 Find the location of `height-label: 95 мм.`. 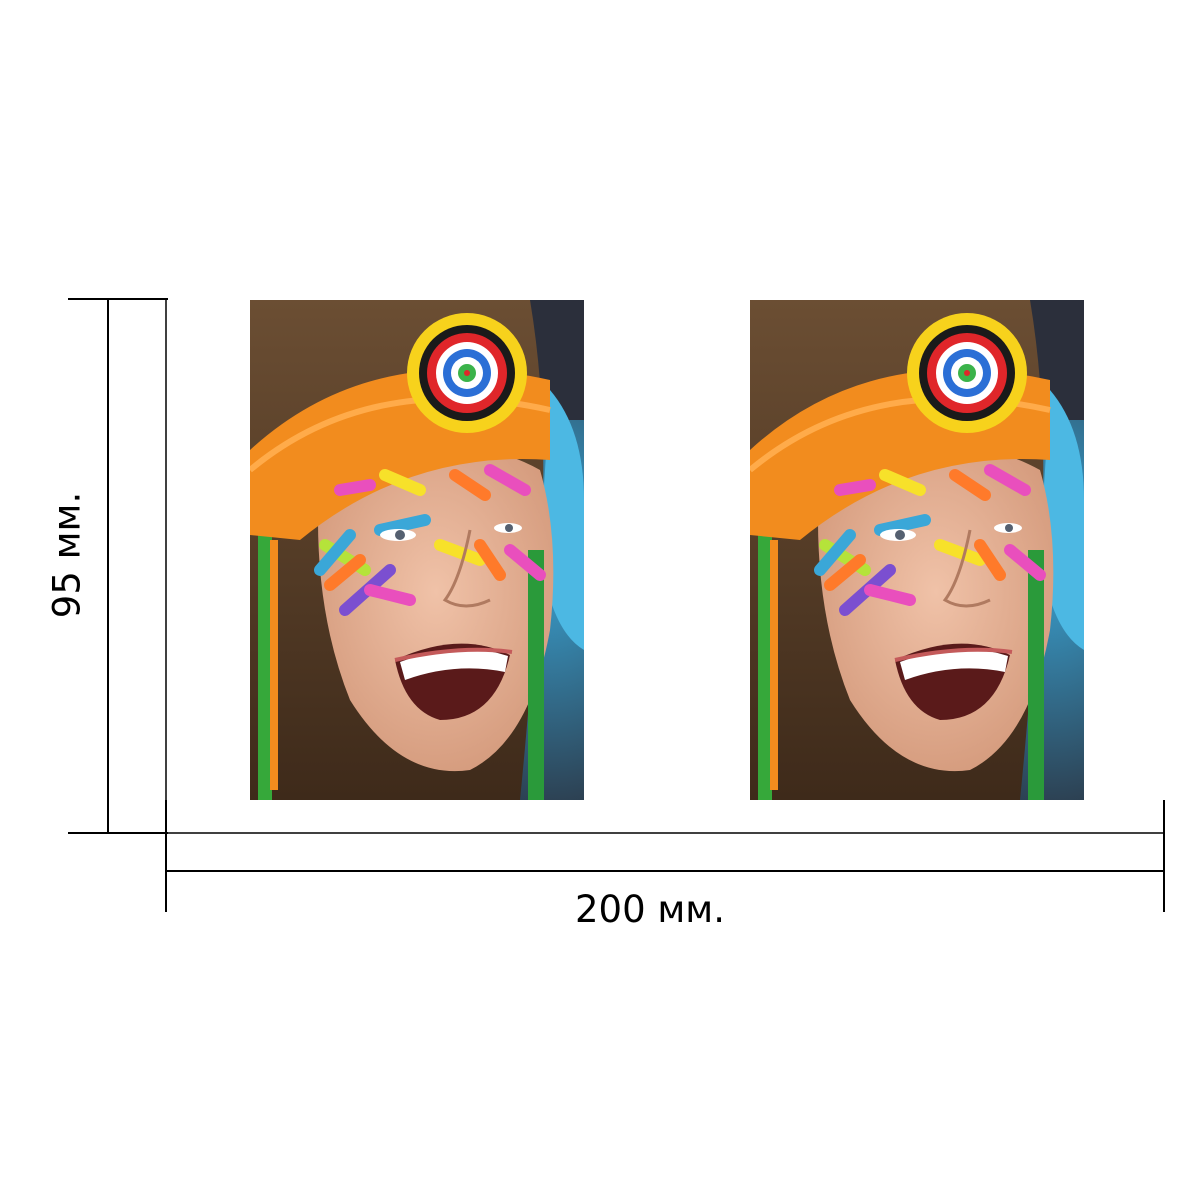

height-label: 95 мм. is located at coordinates (67, 555).